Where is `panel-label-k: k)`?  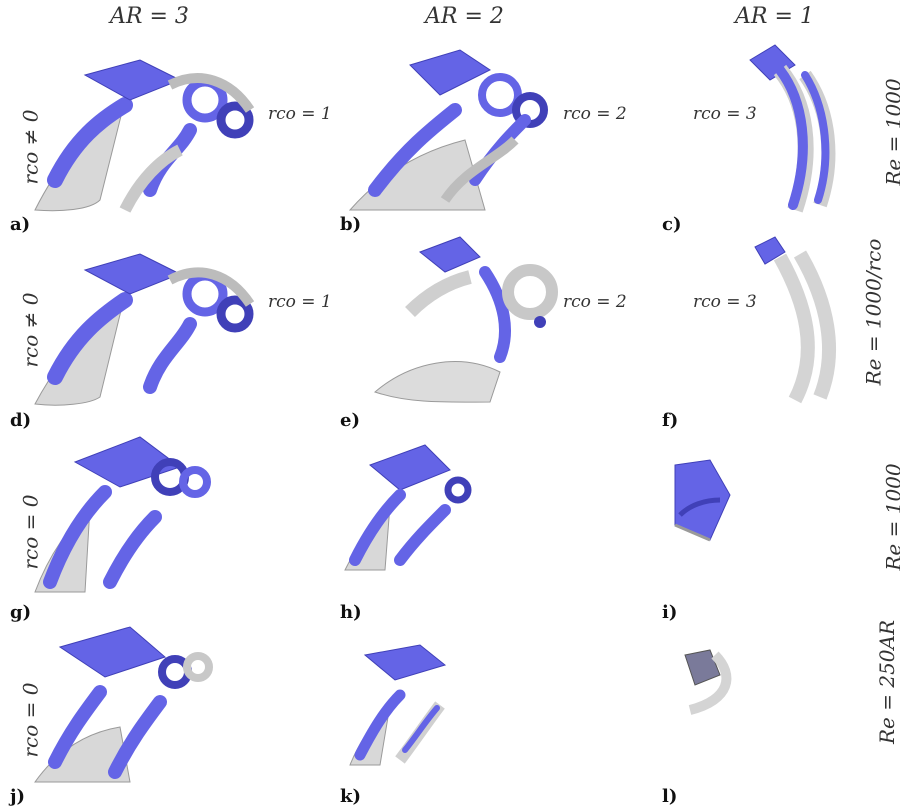
panel-label-k: k) is located at coordinates (350, 796).